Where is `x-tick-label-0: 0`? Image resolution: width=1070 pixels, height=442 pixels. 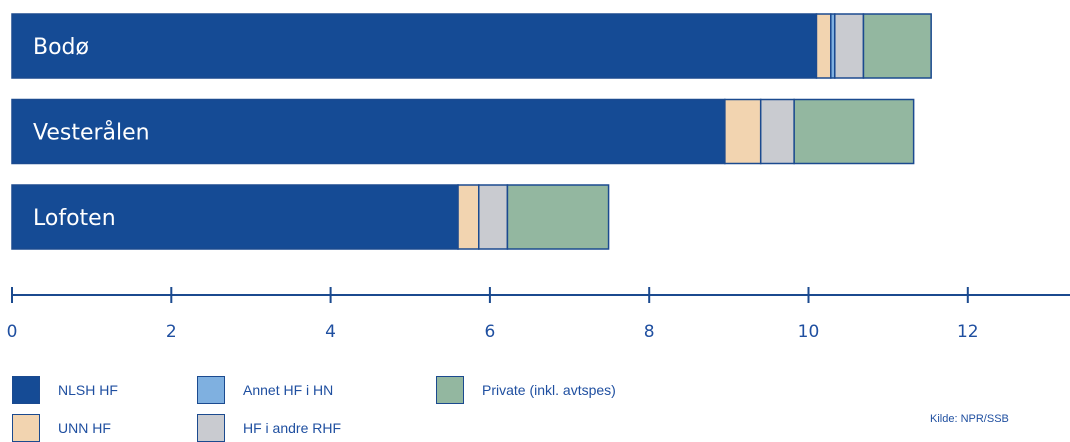
x-tick-label-0: 0 is located at coordinates (12, 332).